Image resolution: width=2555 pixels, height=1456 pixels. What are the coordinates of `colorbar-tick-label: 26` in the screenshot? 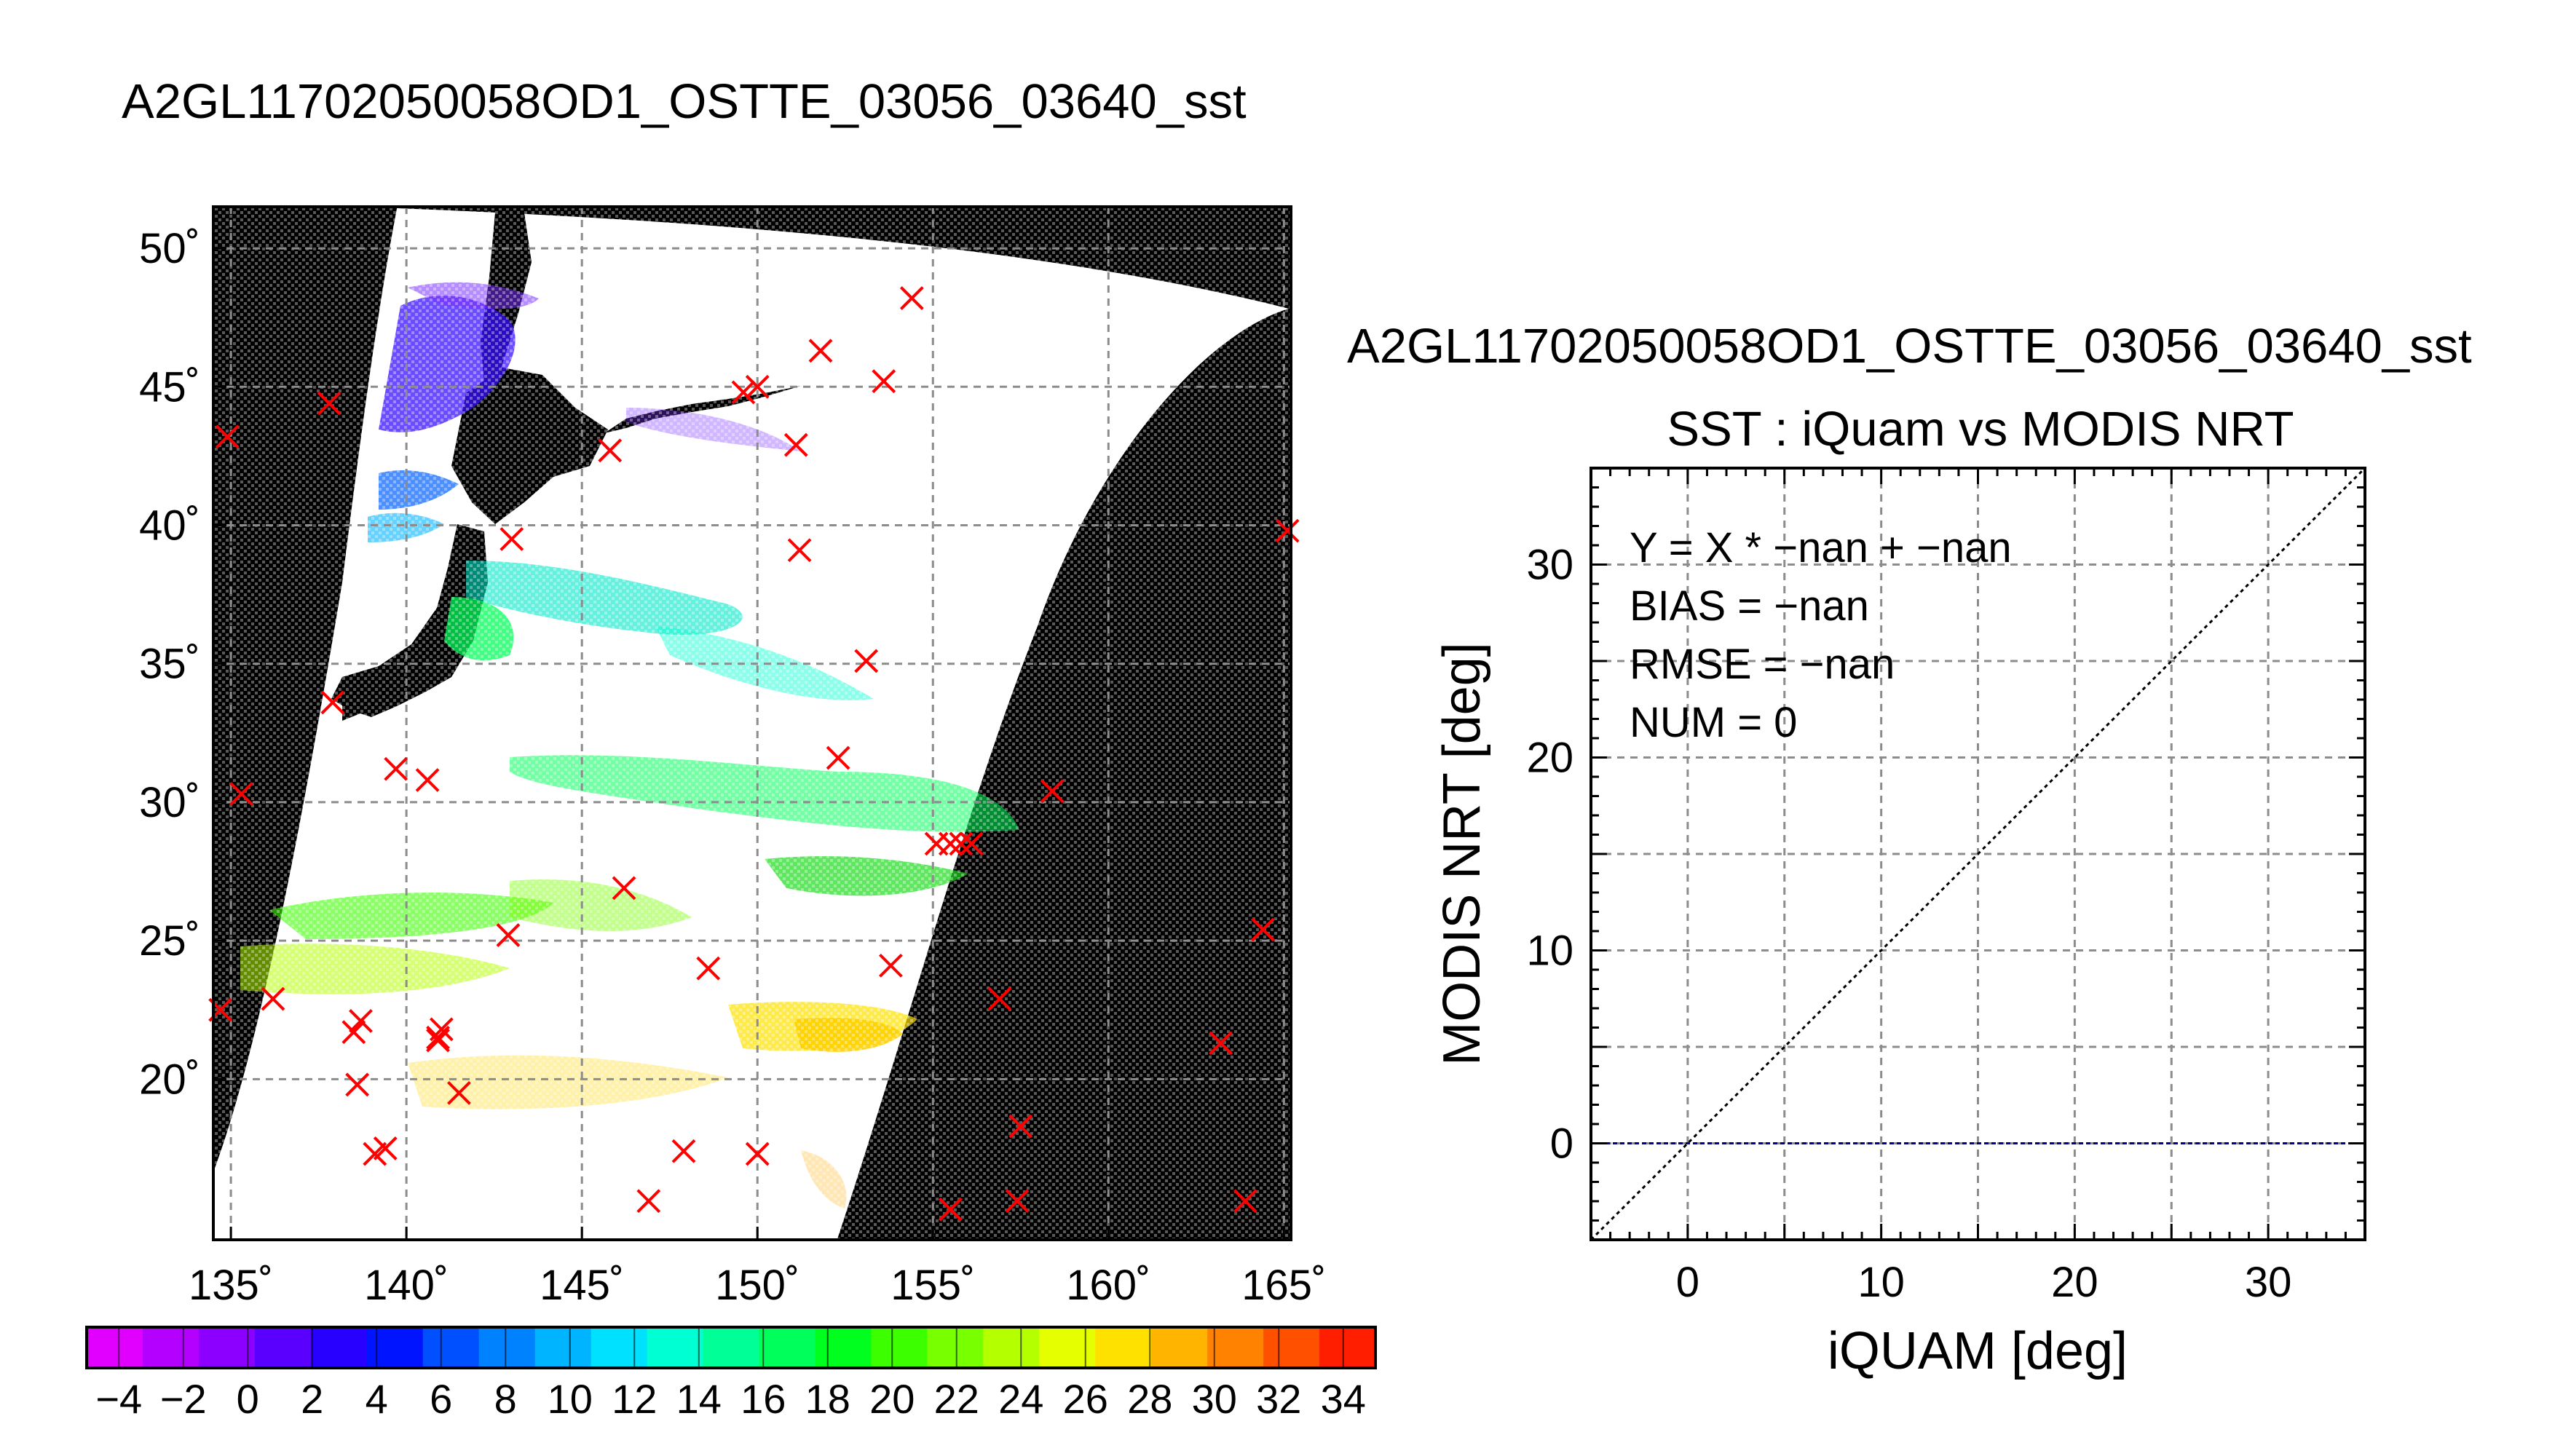 It's located at (1085, 1399).